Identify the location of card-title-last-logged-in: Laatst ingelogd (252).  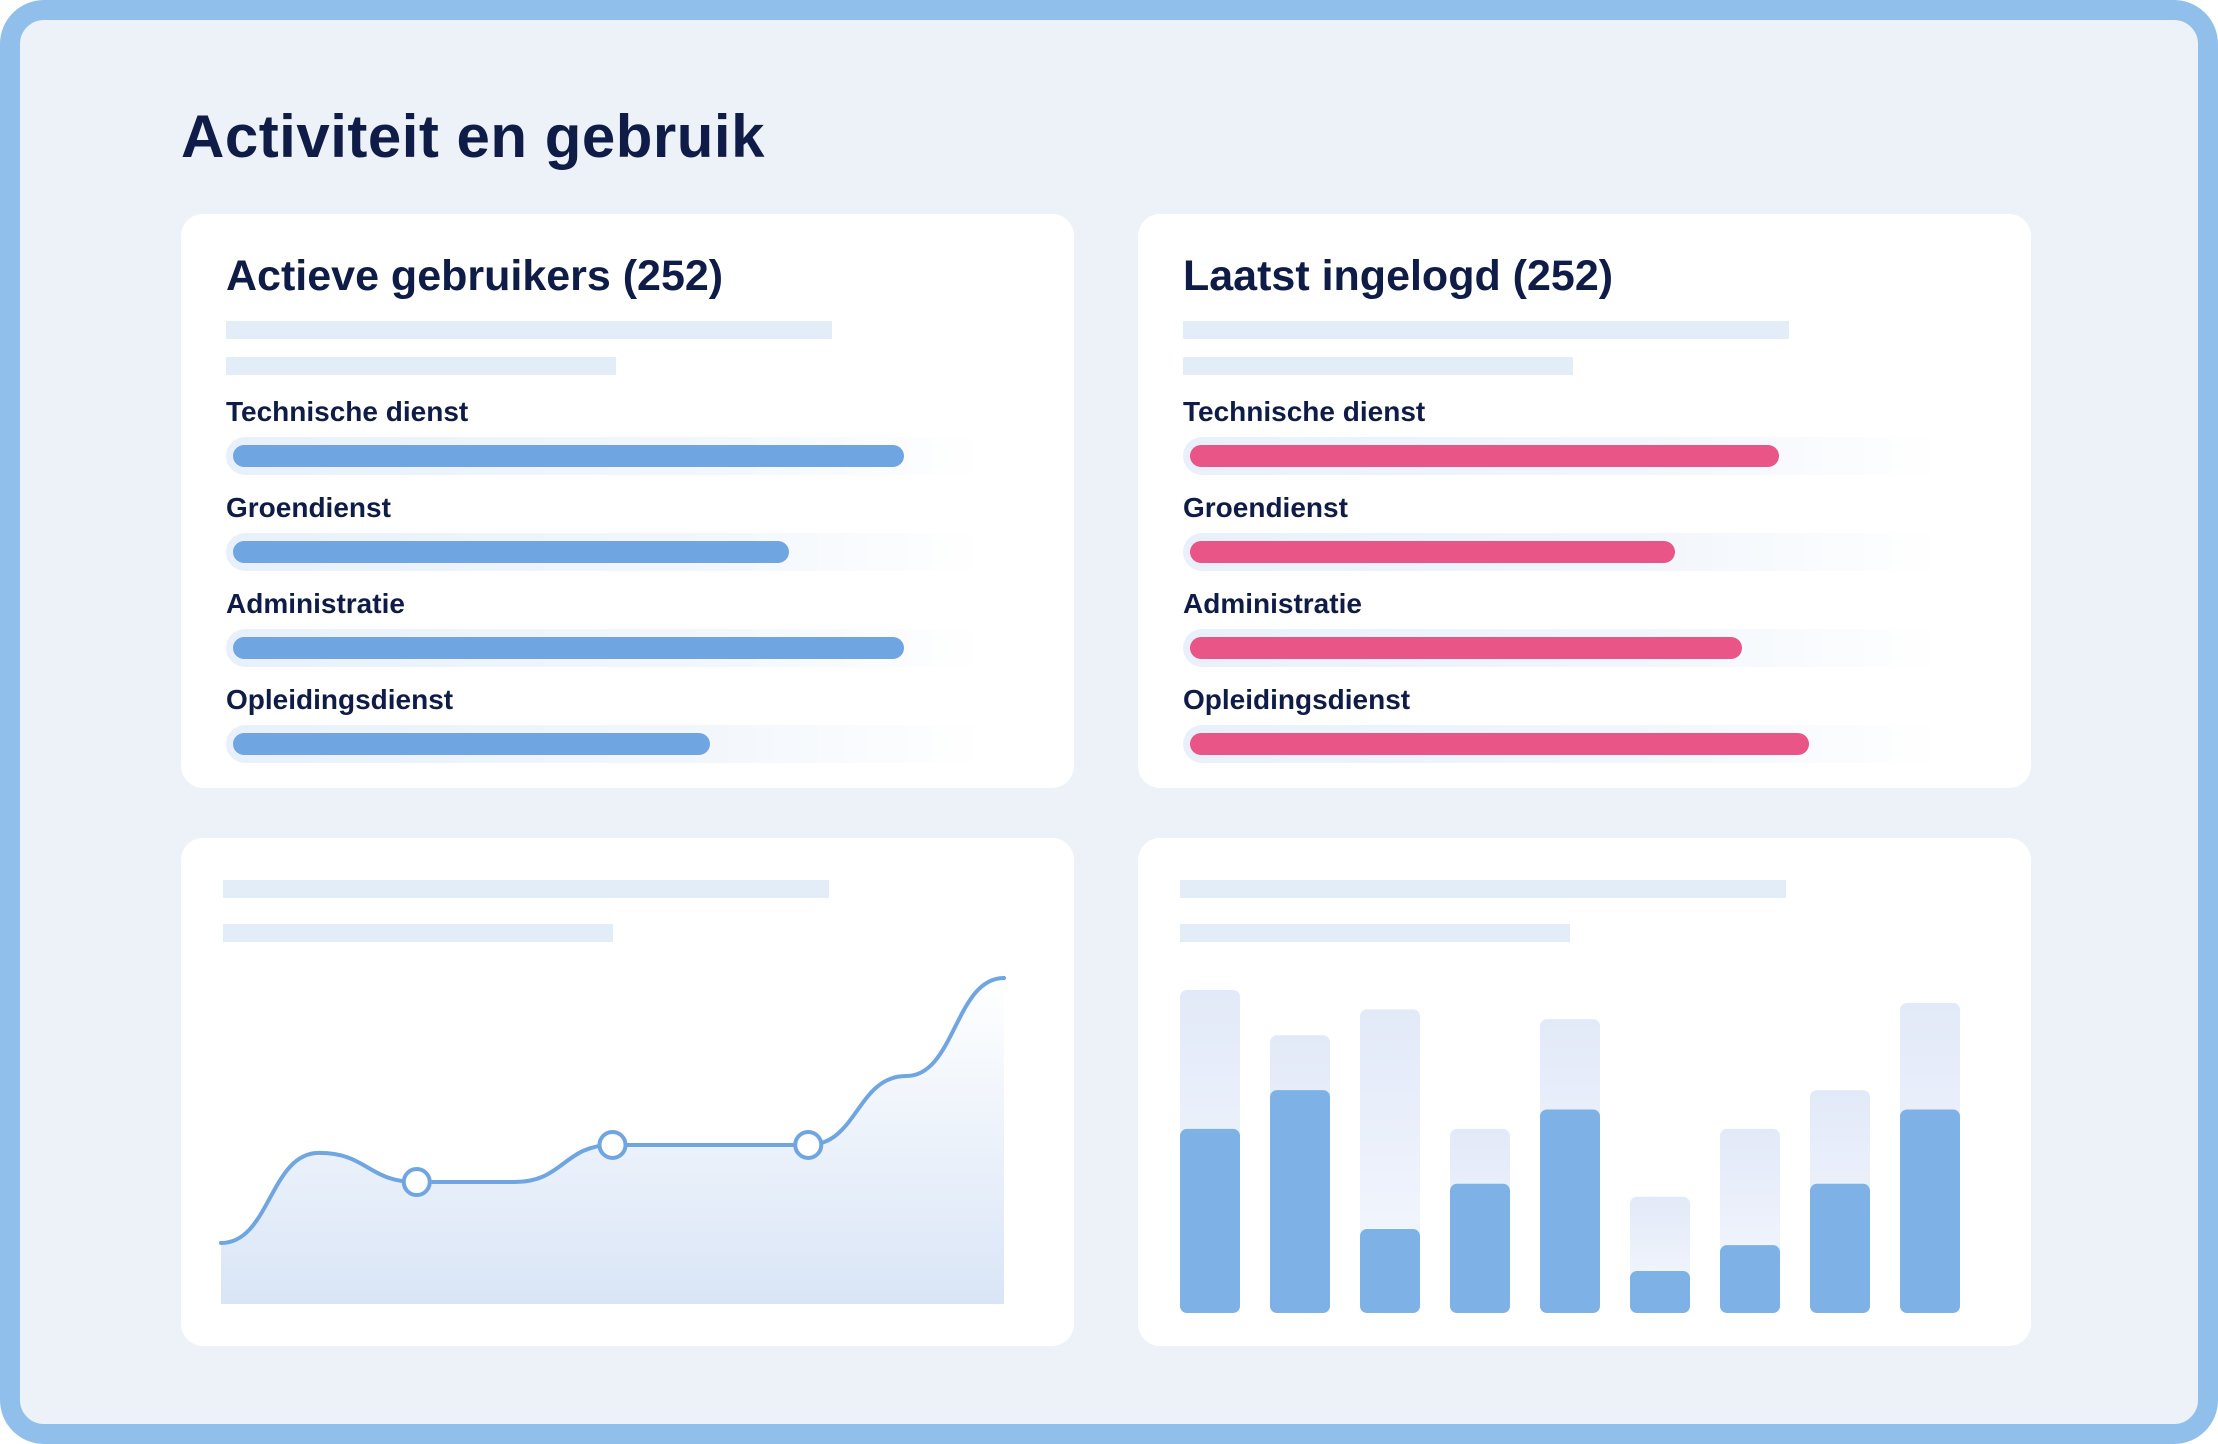
(1398, 276).